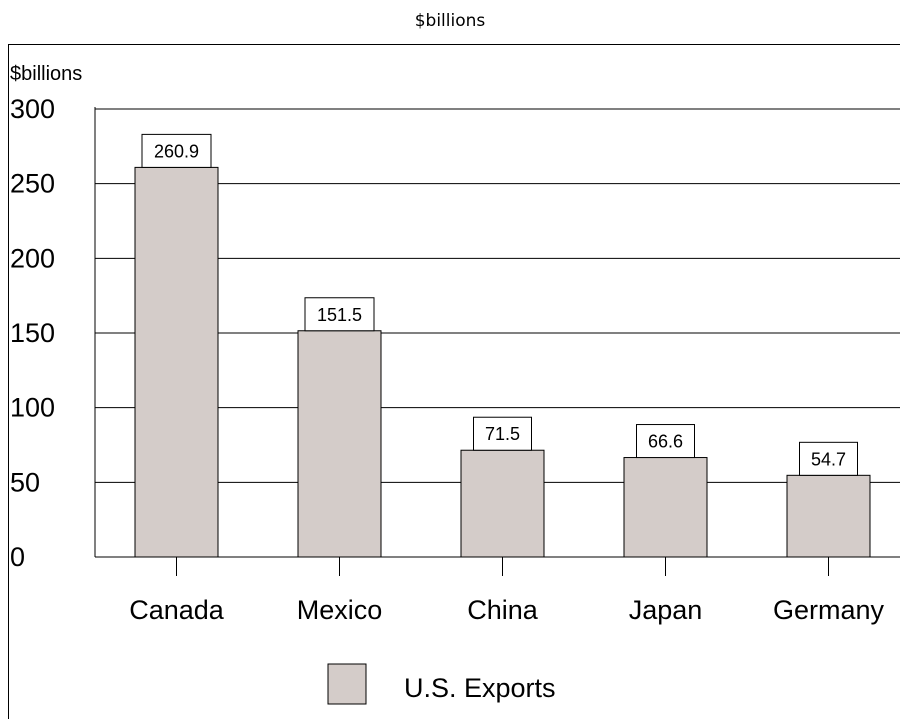 The image size is (900, 719). What do you see at coordinates (340, 610) in the screenshot?
I see `x-tick-label: Mexico` at bounding box center [340, 610].